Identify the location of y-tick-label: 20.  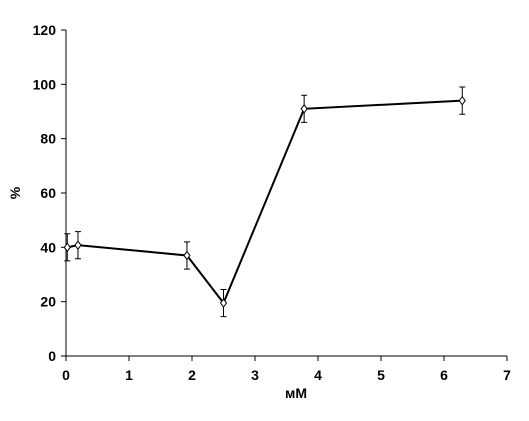
(48, 302).